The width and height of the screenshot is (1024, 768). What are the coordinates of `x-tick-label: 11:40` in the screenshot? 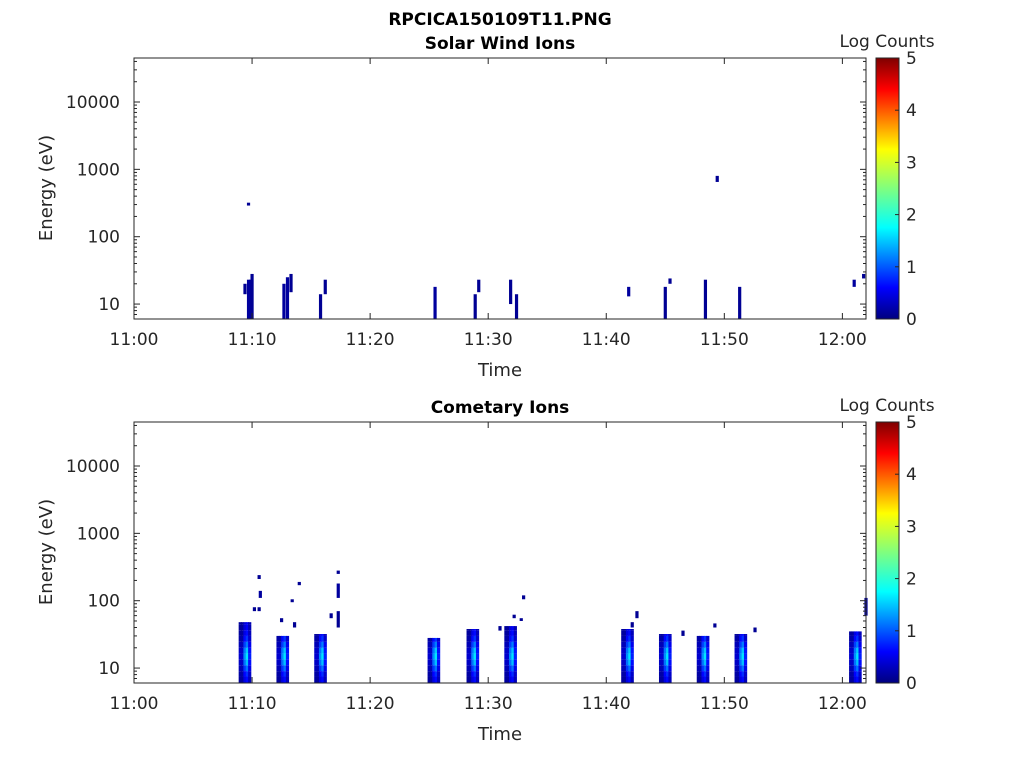 It's located at (606, 704).